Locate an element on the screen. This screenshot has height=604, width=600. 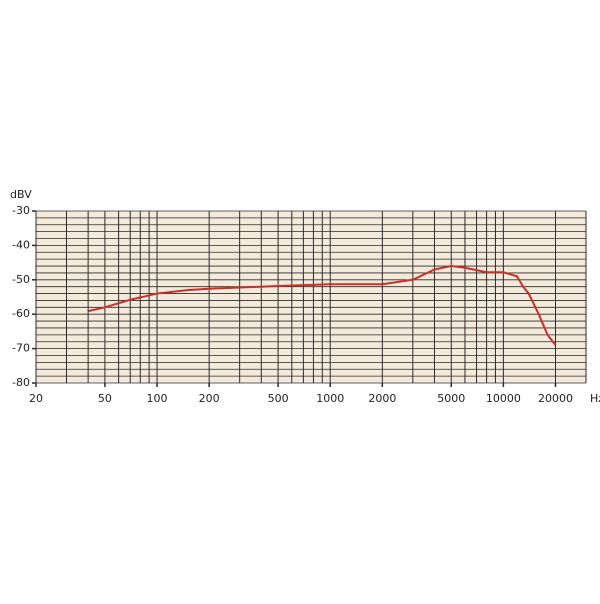
y-tick-label: -30 is located at coordinates (21, 210).